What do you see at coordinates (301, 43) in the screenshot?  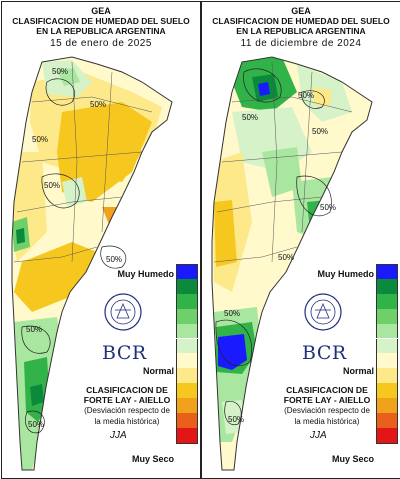 I see `panel-date: 11 de diciembre de 2024` at bounding box center [301, 43].